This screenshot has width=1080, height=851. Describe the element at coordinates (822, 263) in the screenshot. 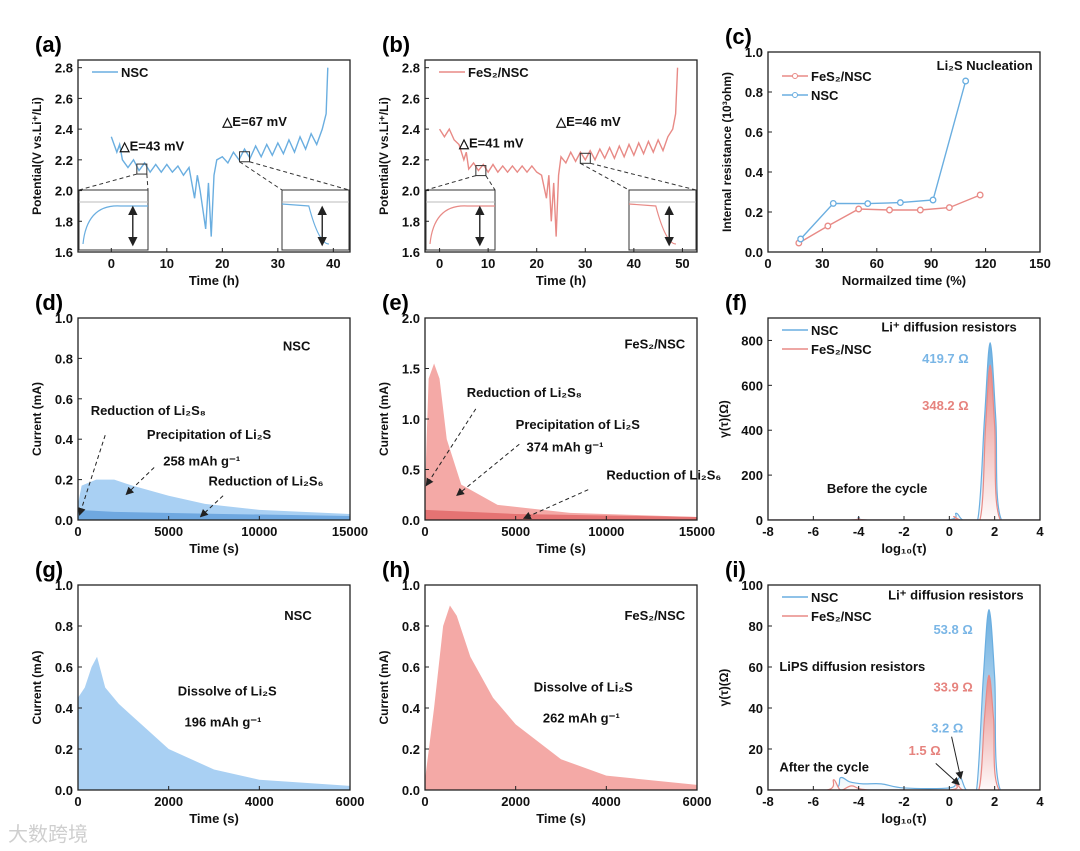

I see `x-tick-label: 30` at that location.